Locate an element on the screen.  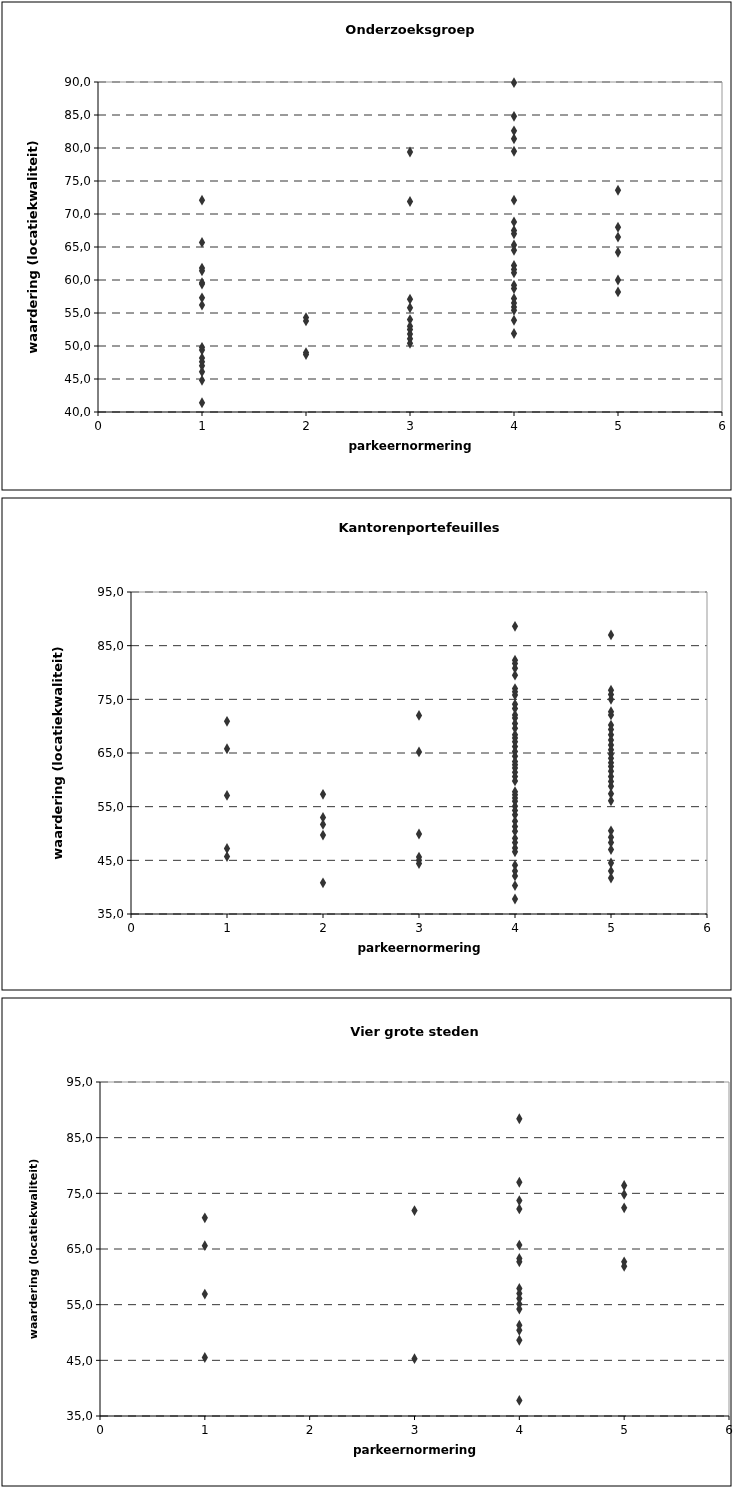
y-tick-label: 90,0 is located at coordinates (77, 82).